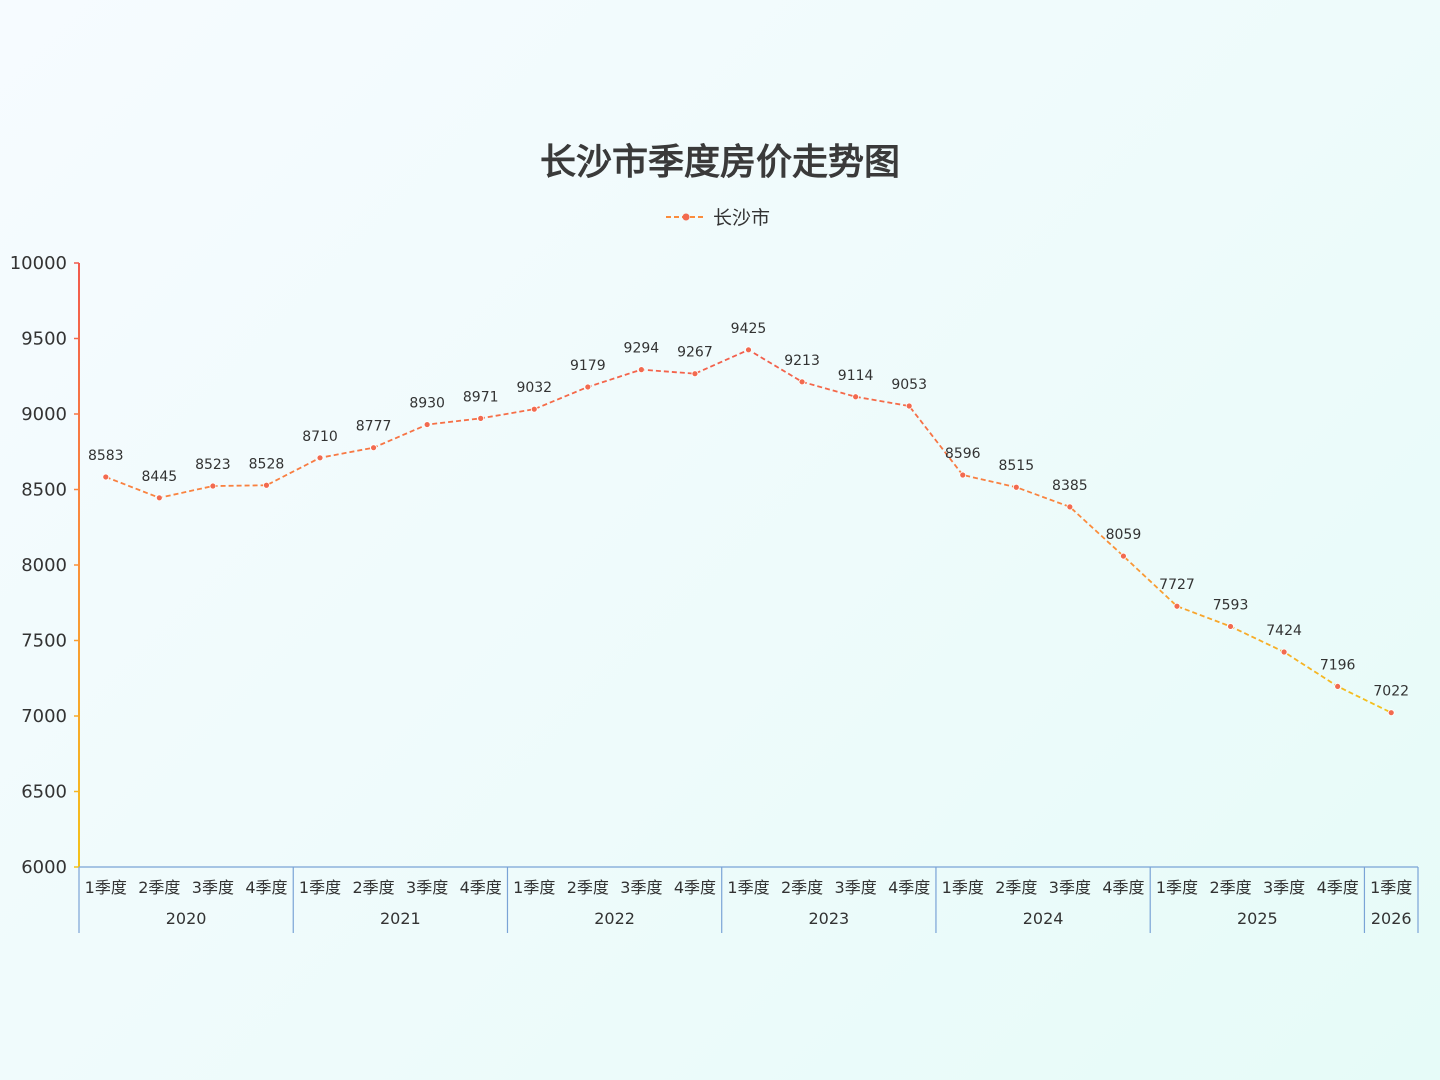 The height and width of the screenshot is (1080, 1440). Describe the element at coordinates (427, 404) in the screenshot. I see `data-label: 8930` at that location.